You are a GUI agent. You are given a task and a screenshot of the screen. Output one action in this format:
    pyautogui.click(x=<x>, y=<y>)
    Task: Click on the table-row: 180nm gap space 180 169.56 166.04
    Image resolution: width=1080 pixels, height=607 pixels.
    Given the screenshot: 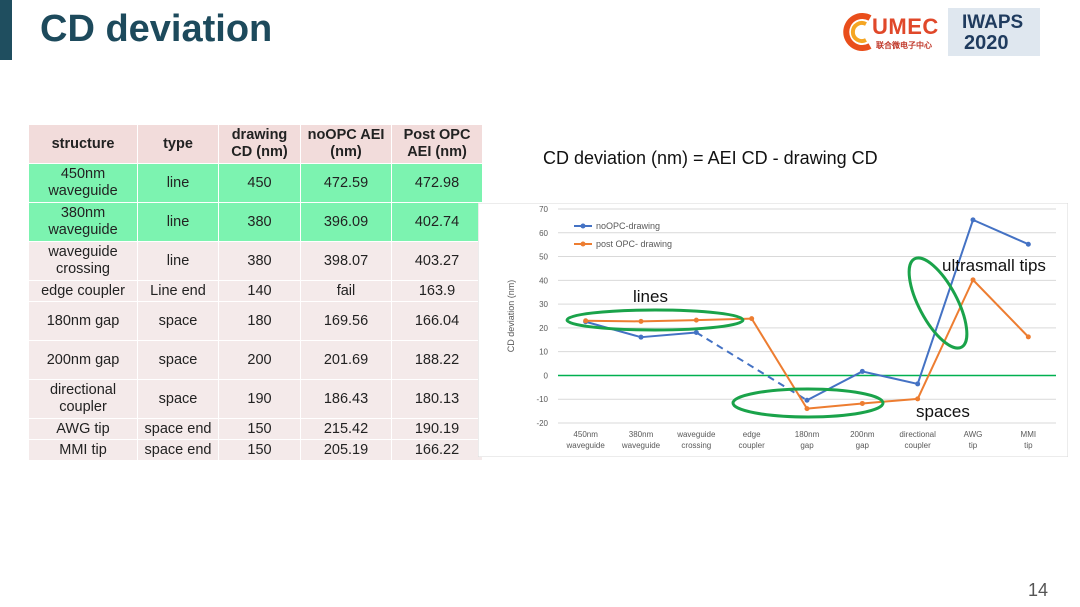 What is the action you would take?
    pyautogui.click(x=255, y=321)
    